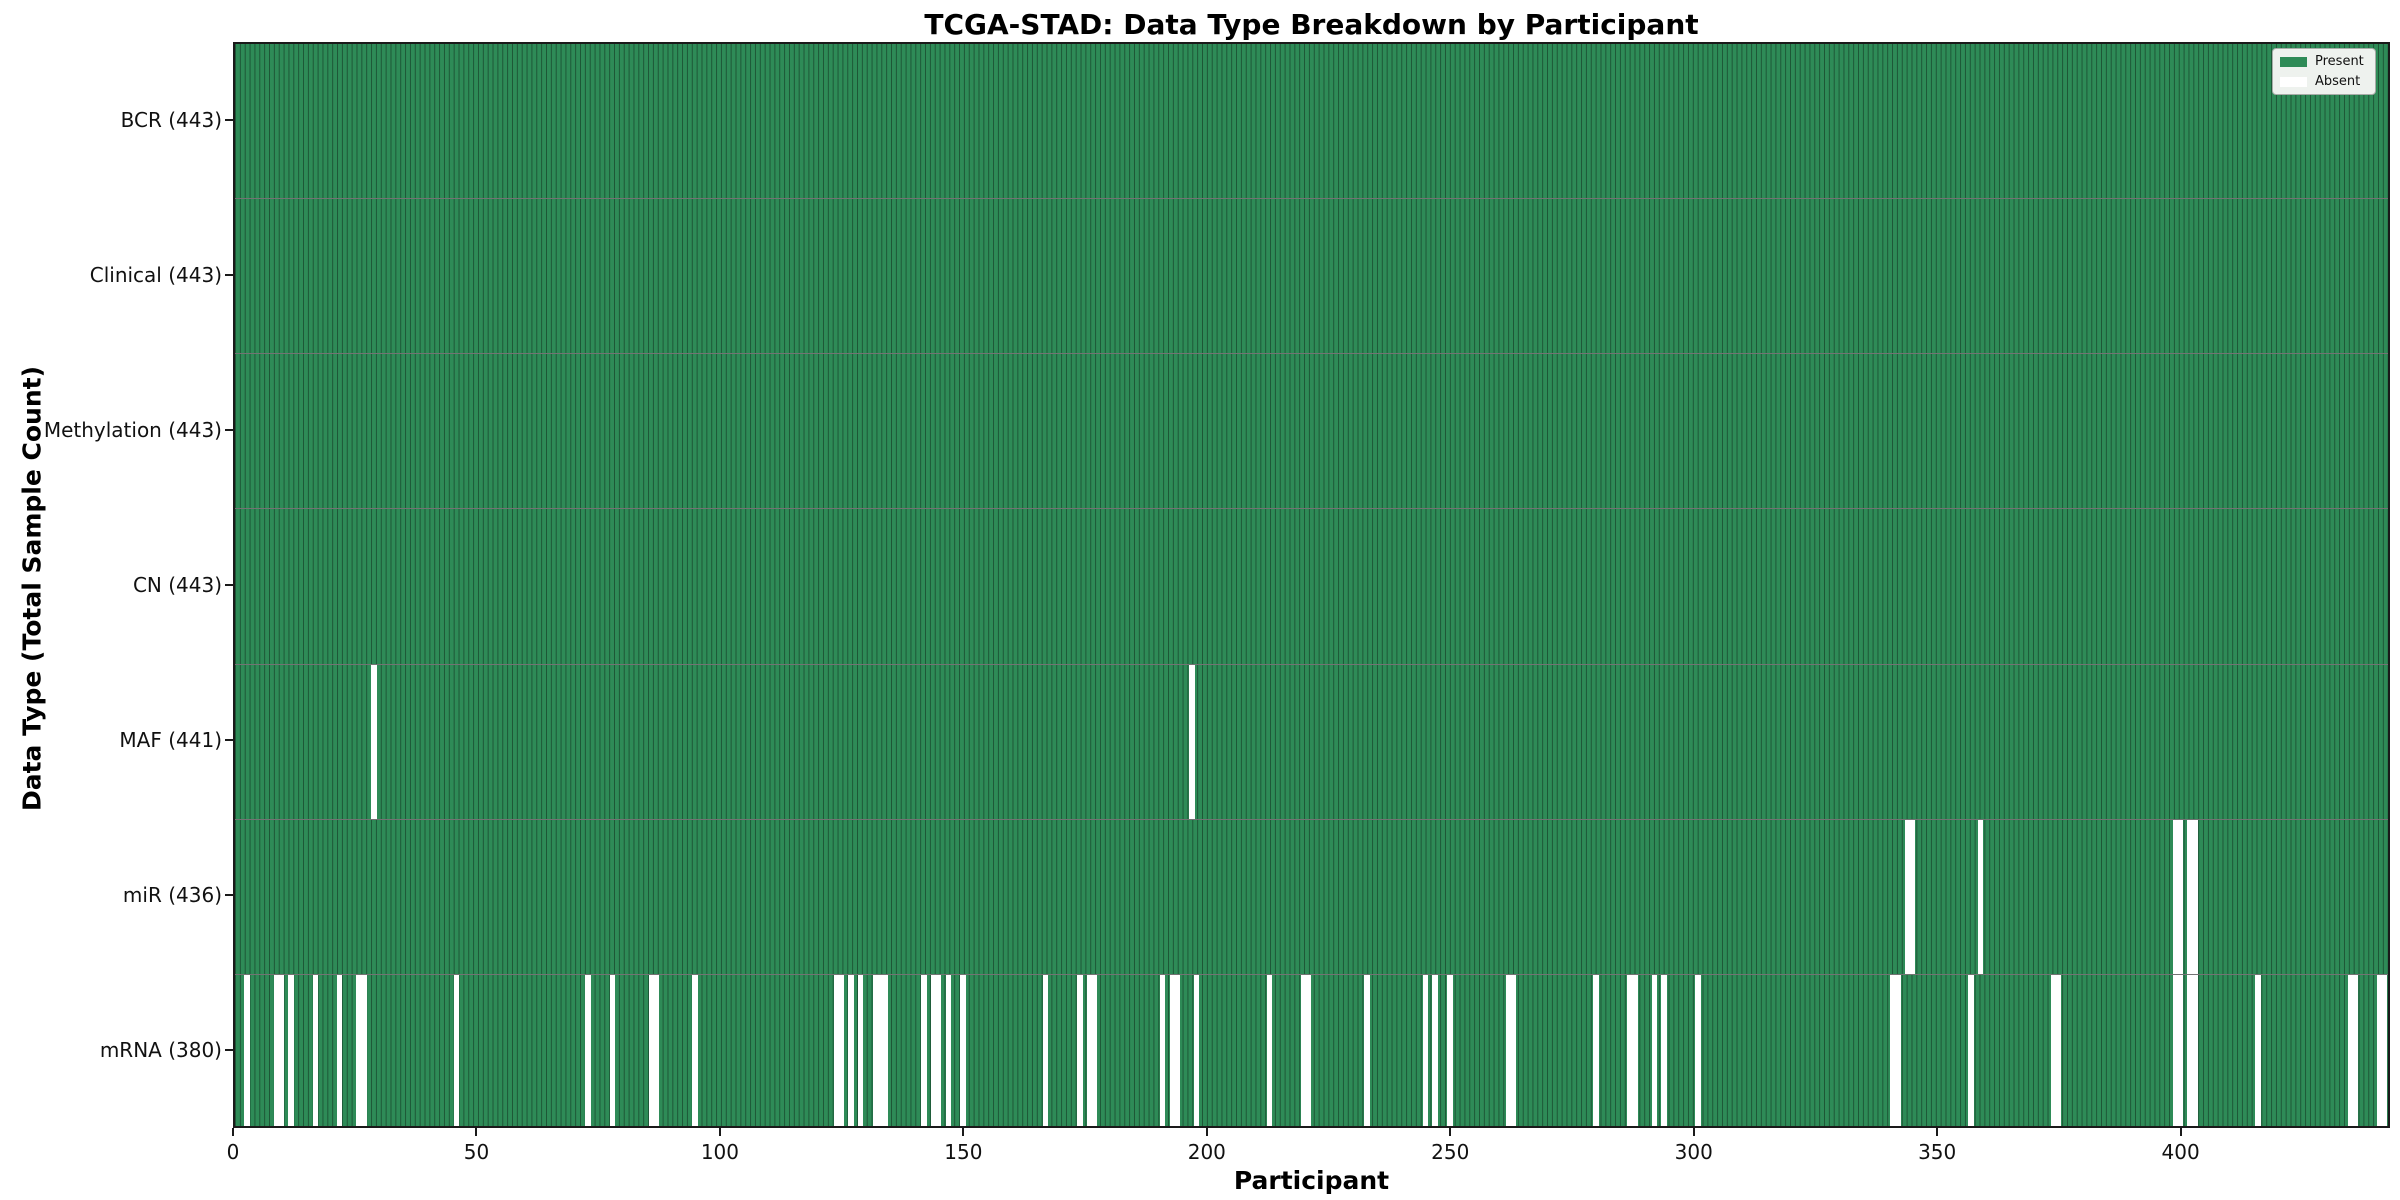  Describe the element at coordinates (2324, 81) in the screenshot. I see `legend-entry-absent: Absent` at that location.